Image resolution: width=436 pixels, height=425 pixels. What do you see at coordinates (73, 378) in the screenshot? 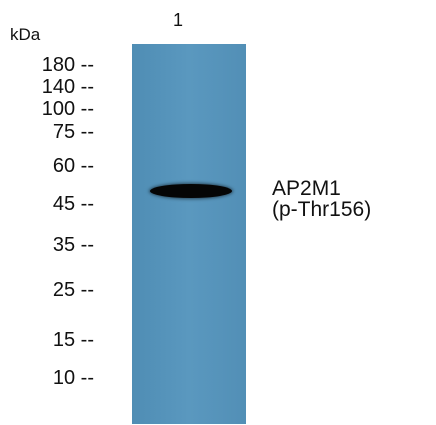
I see `marker-10: 10 --` at bounding box center [73, 378].